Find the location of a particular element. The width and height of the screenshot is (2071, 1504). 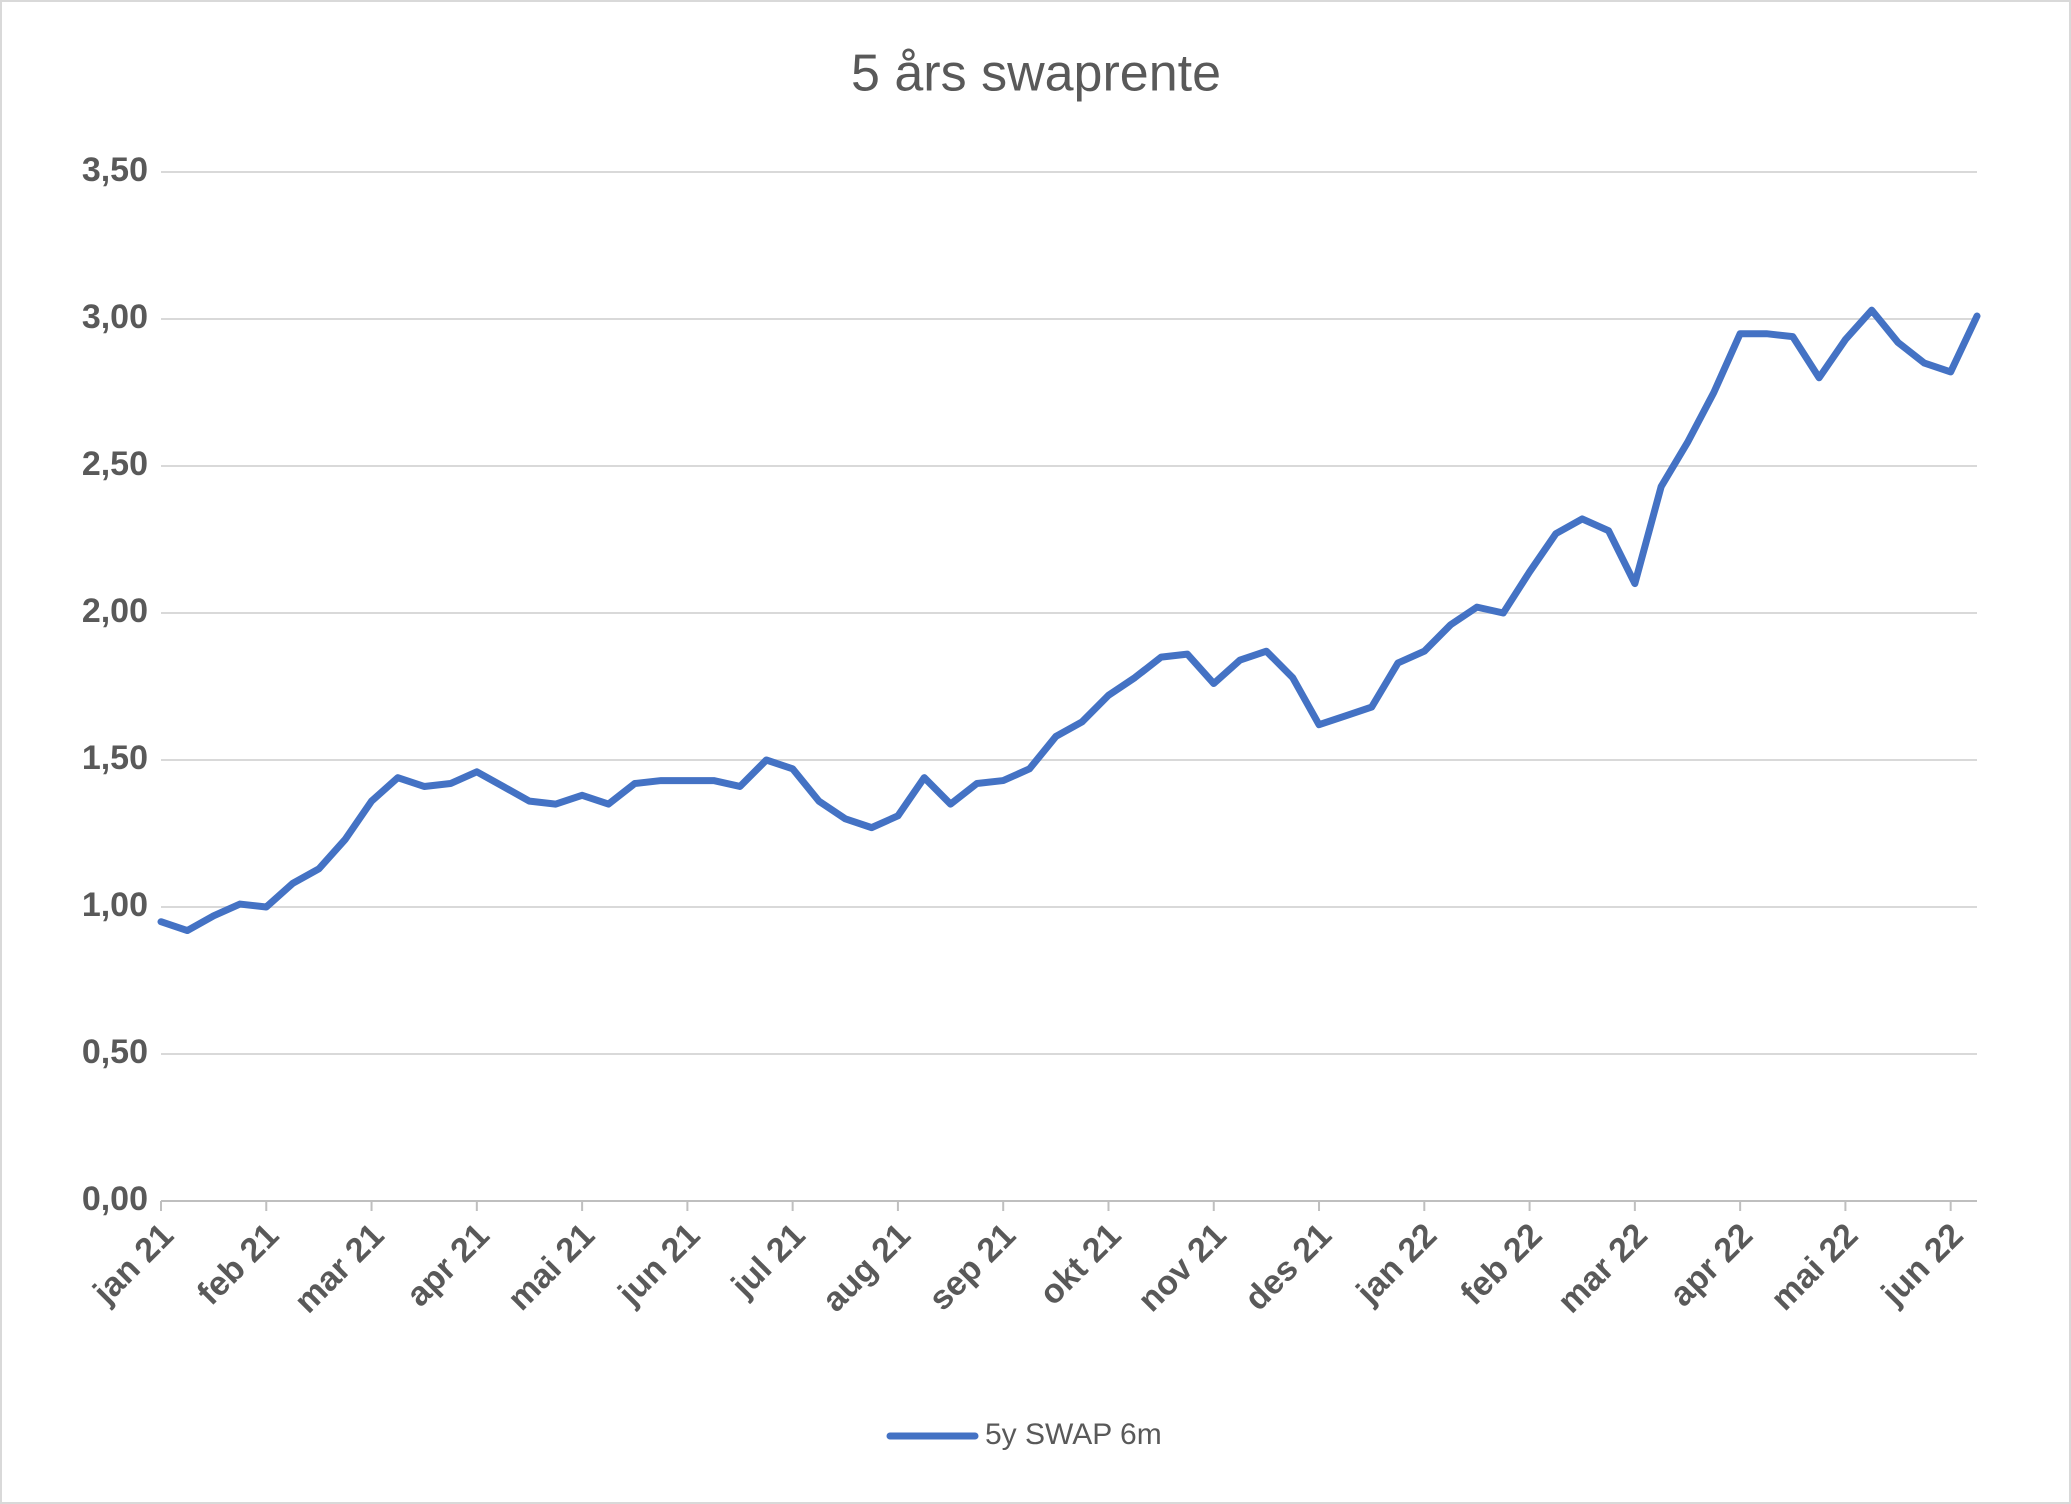

y-tick-label: 2,00 is located at coordinates (115, 611).